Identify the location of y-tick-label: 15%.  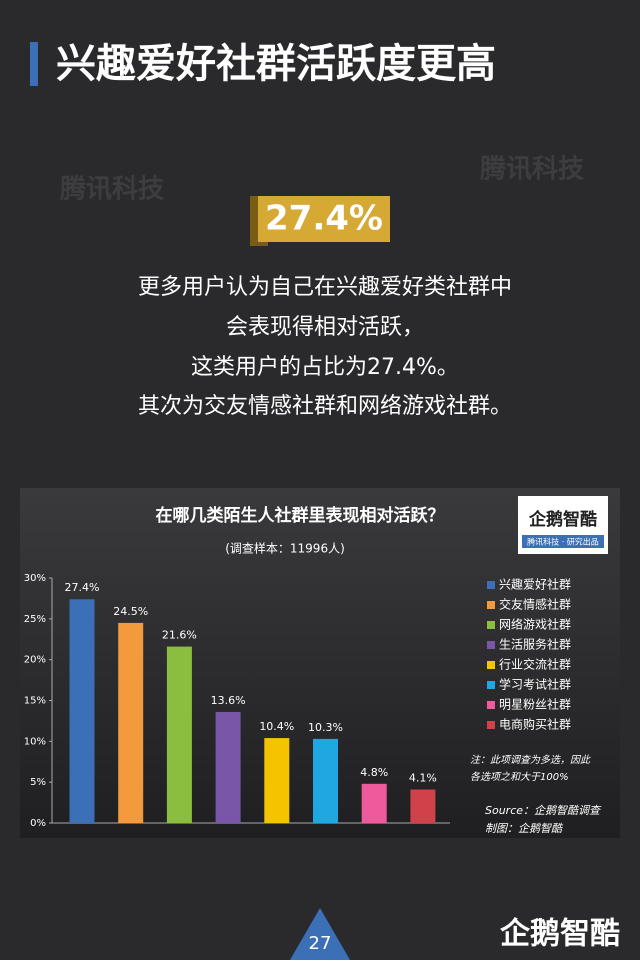
(35, 701).